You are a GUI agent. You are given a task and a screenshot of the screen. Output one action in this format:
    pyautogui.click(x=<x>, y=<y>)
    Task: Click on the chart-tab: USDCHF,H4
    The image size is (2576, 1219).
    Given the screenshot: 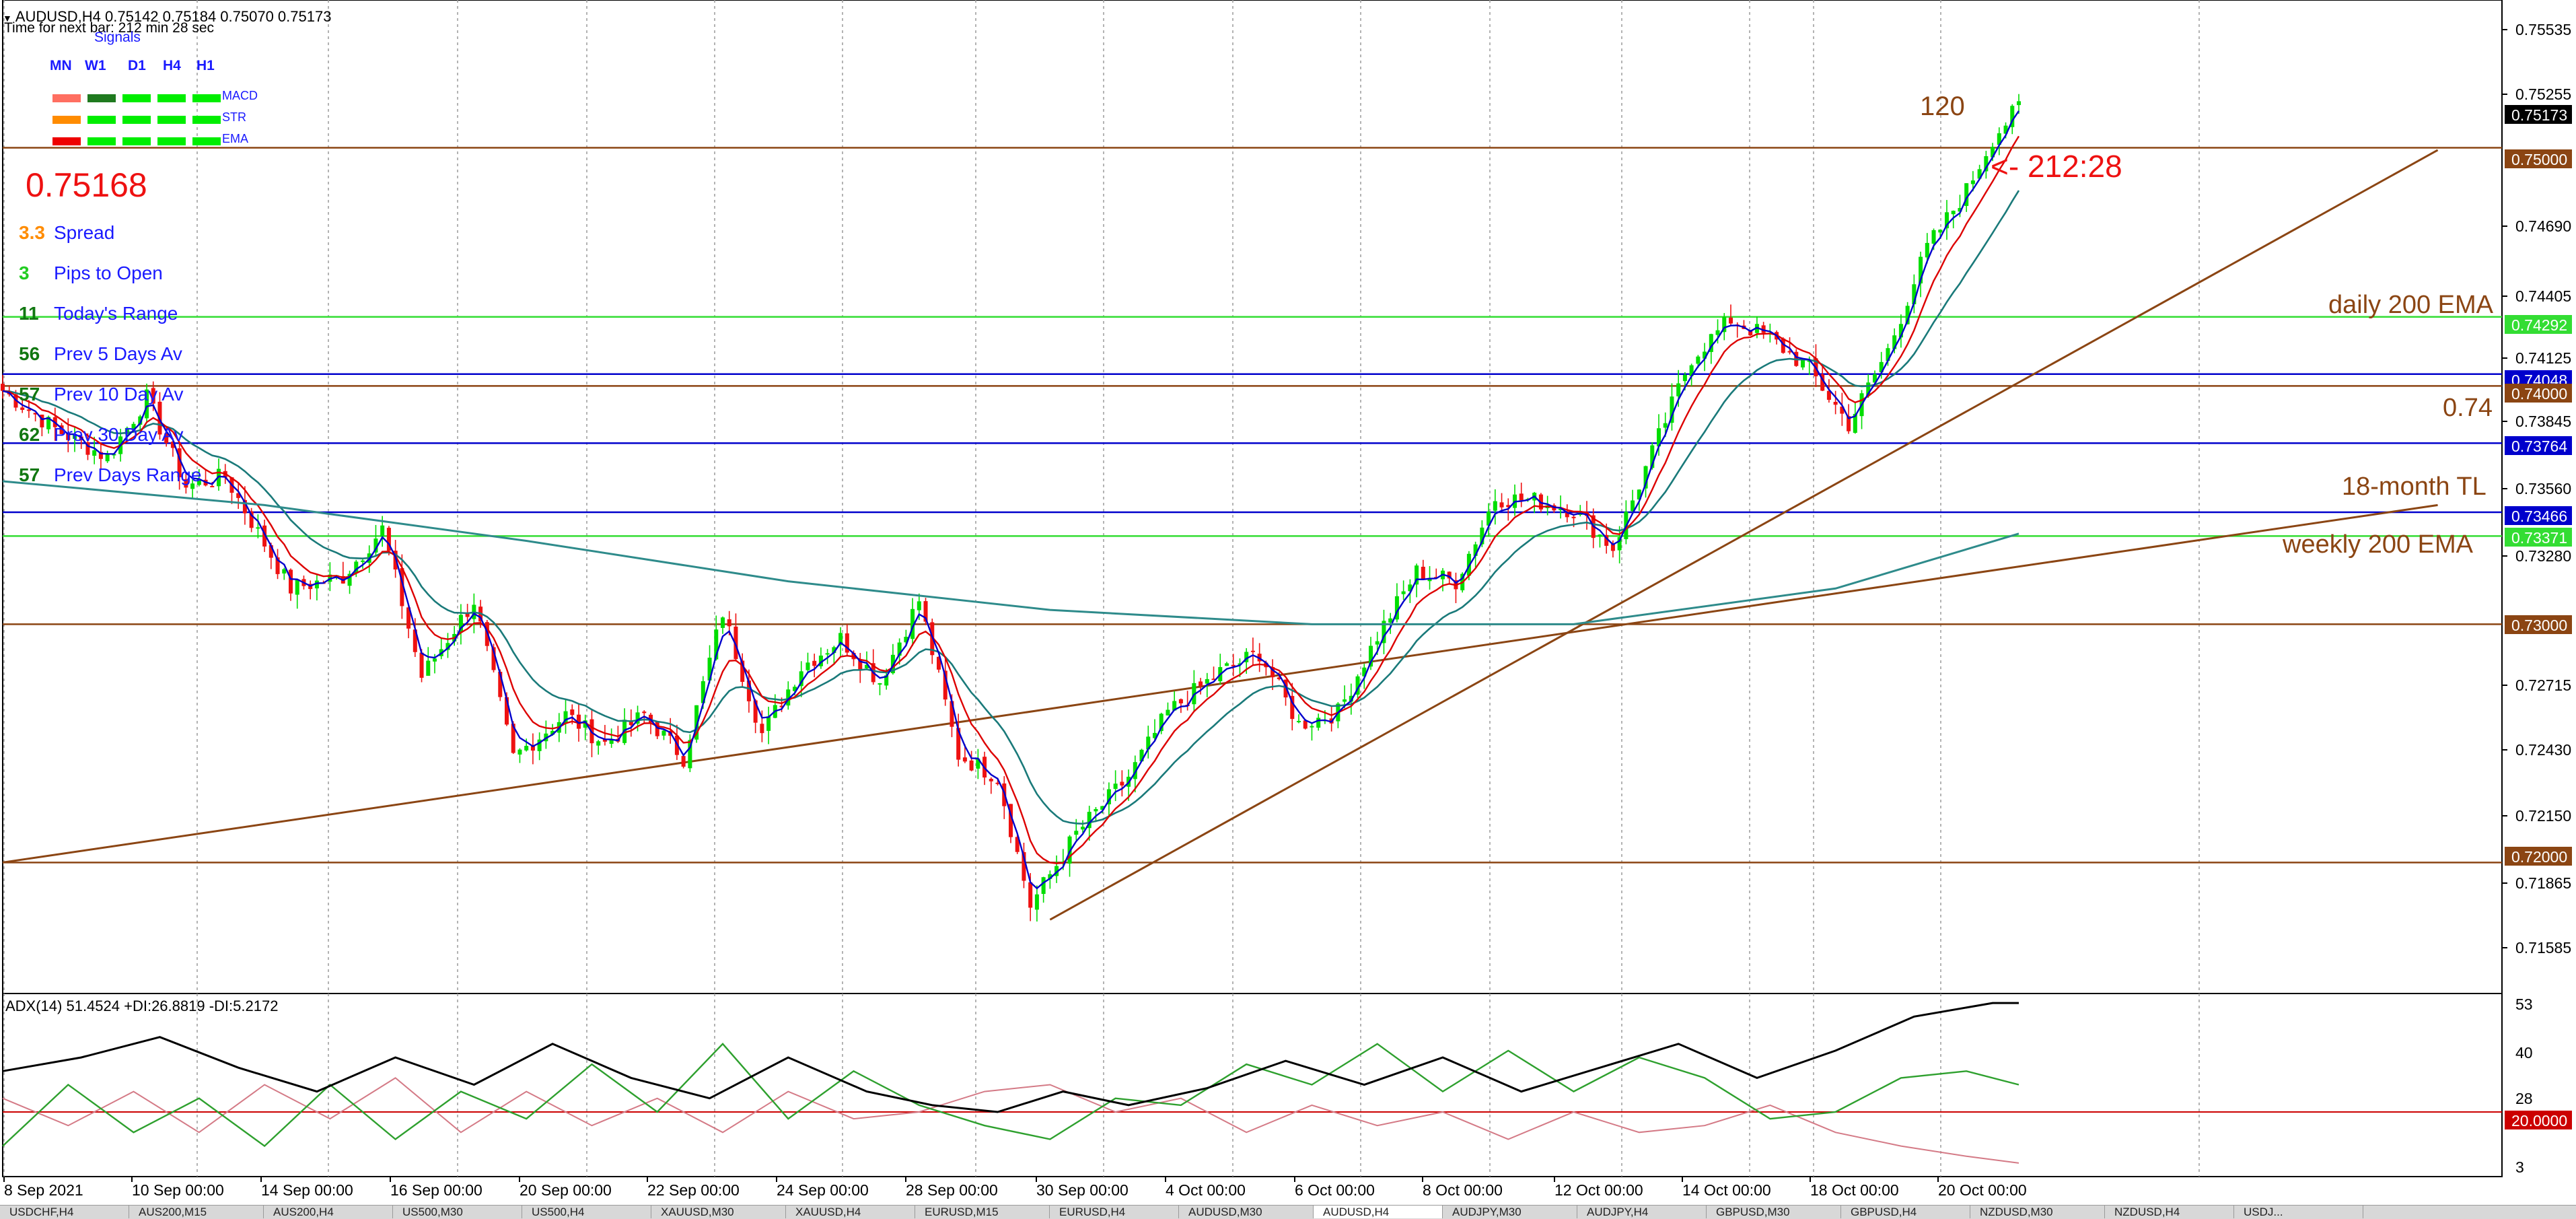 What is the action you would take?
    pyautogui.click(x=64, y=1212)
    